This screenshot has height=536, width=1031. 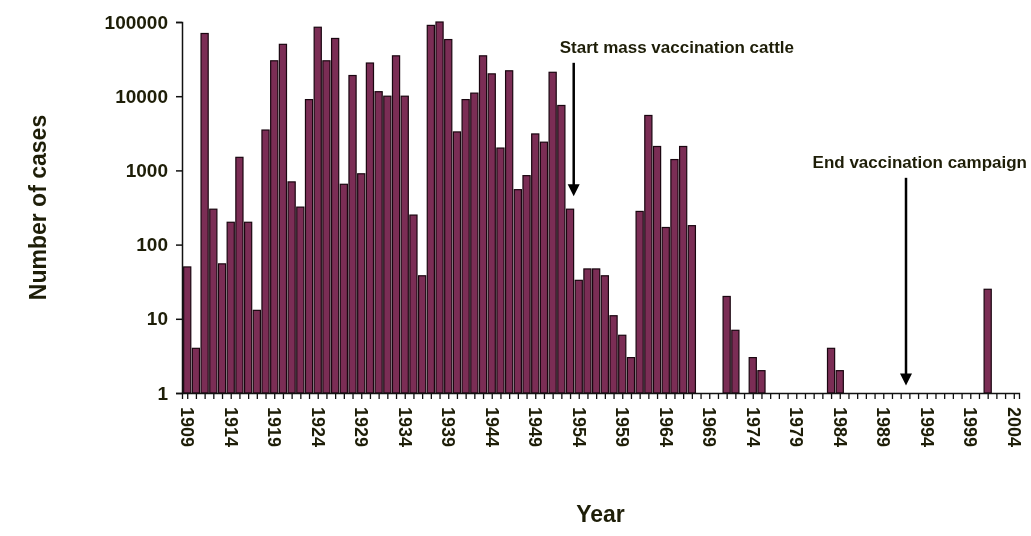 What do you see at coordinates (146, 170) in the screenshot?
I see `y-tick-label: 1000` at bounding box center [146, 170].